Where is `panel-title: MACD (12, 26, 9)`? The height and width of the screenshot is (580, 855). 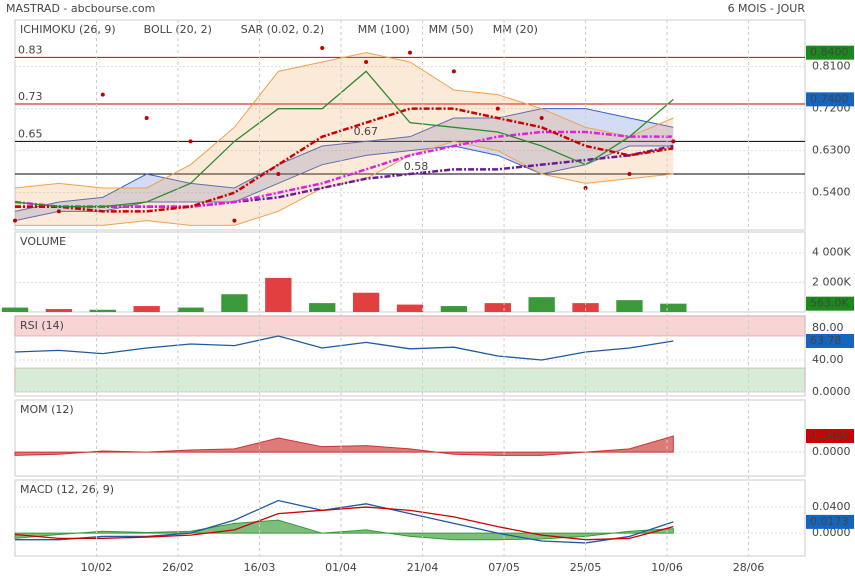
panel-title: MACD (12, 26, 9) is located at coordinates (67, 489).